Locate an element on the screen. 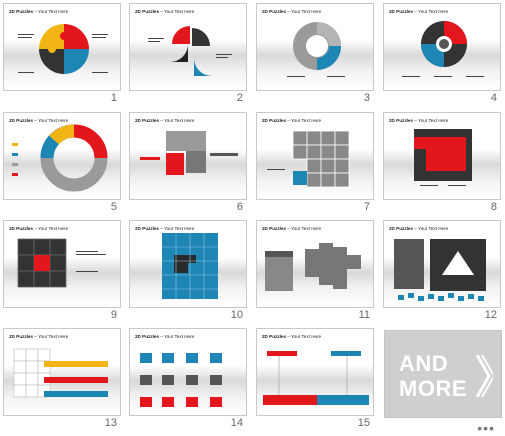 The width and height of the screenshot is (505, 436). puzzle-red-grid-graphic is located at coordinates (443, 157).